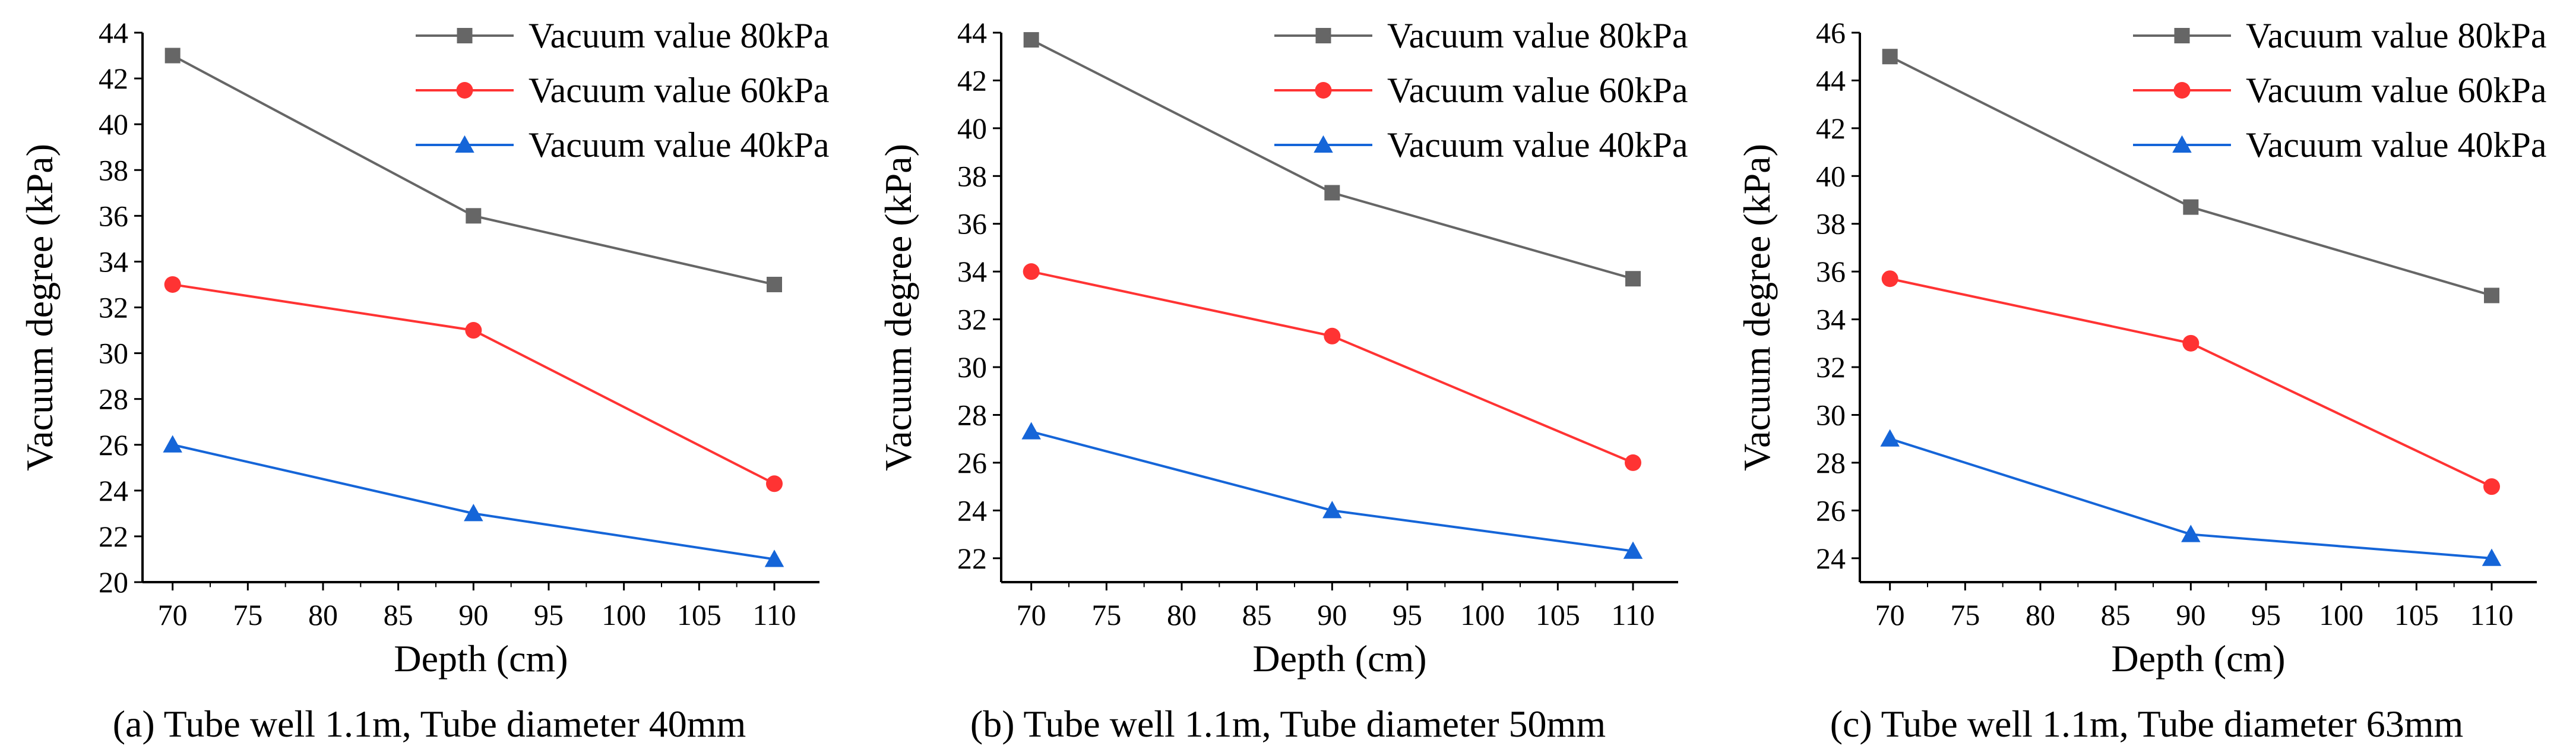  Describe the element at coordinates (972, 80) in the screenshot. I see `y-tick-label: 42` at that location.